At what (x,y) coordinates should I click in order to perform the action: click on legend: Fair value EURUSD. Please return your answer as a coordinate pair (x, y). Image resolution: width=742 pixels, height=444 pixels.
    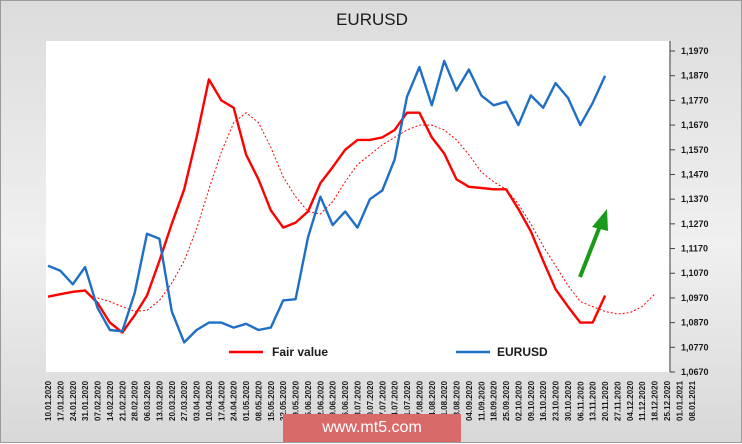
    Looking at the image, I should click on (388, 352).